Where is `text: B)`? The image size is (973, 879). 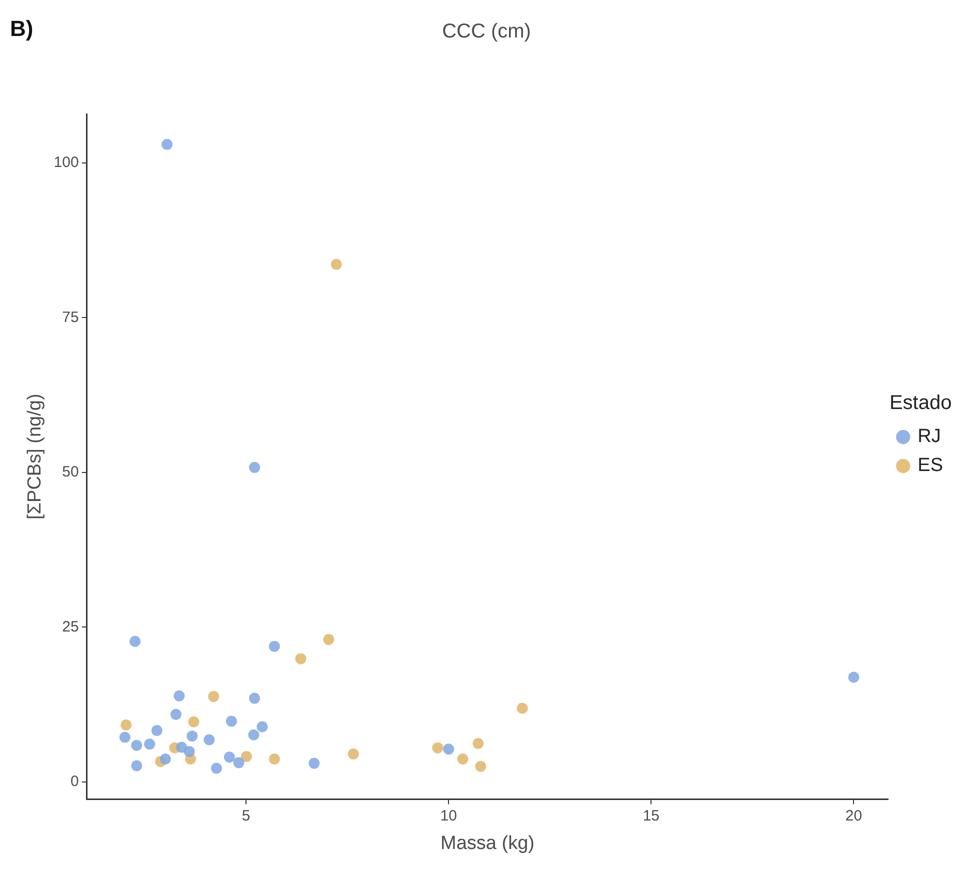 text: B) is located at coordinates (22, 29).